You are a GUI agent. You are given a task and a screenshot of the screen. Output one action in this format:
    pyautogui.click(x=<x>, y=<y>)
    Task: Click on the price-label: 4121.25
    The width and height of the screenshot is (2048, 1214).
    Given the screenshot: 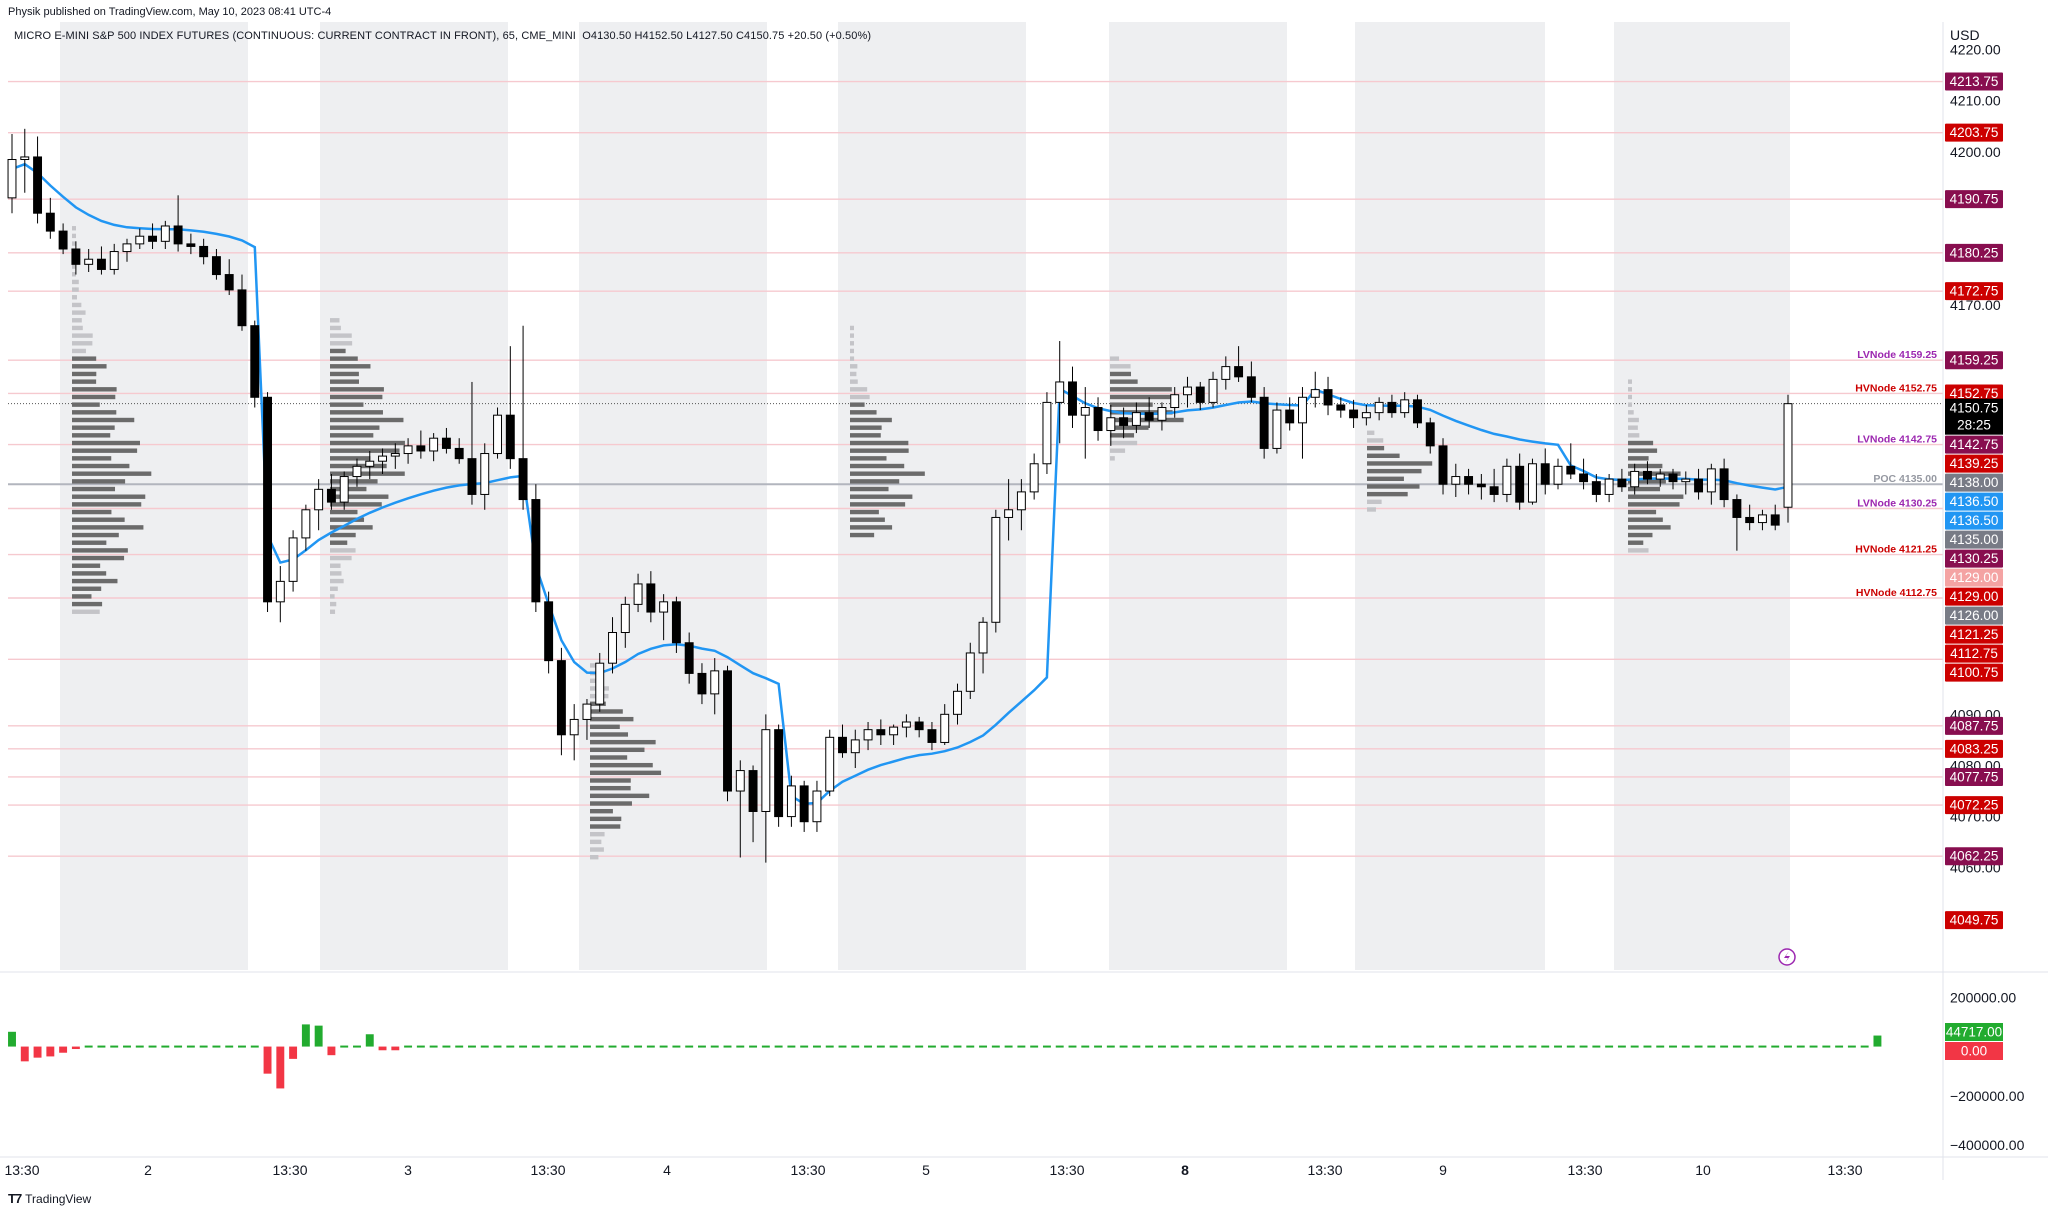 What is the action you would take?
    pyautogui.click(x=1974, y=634)
    